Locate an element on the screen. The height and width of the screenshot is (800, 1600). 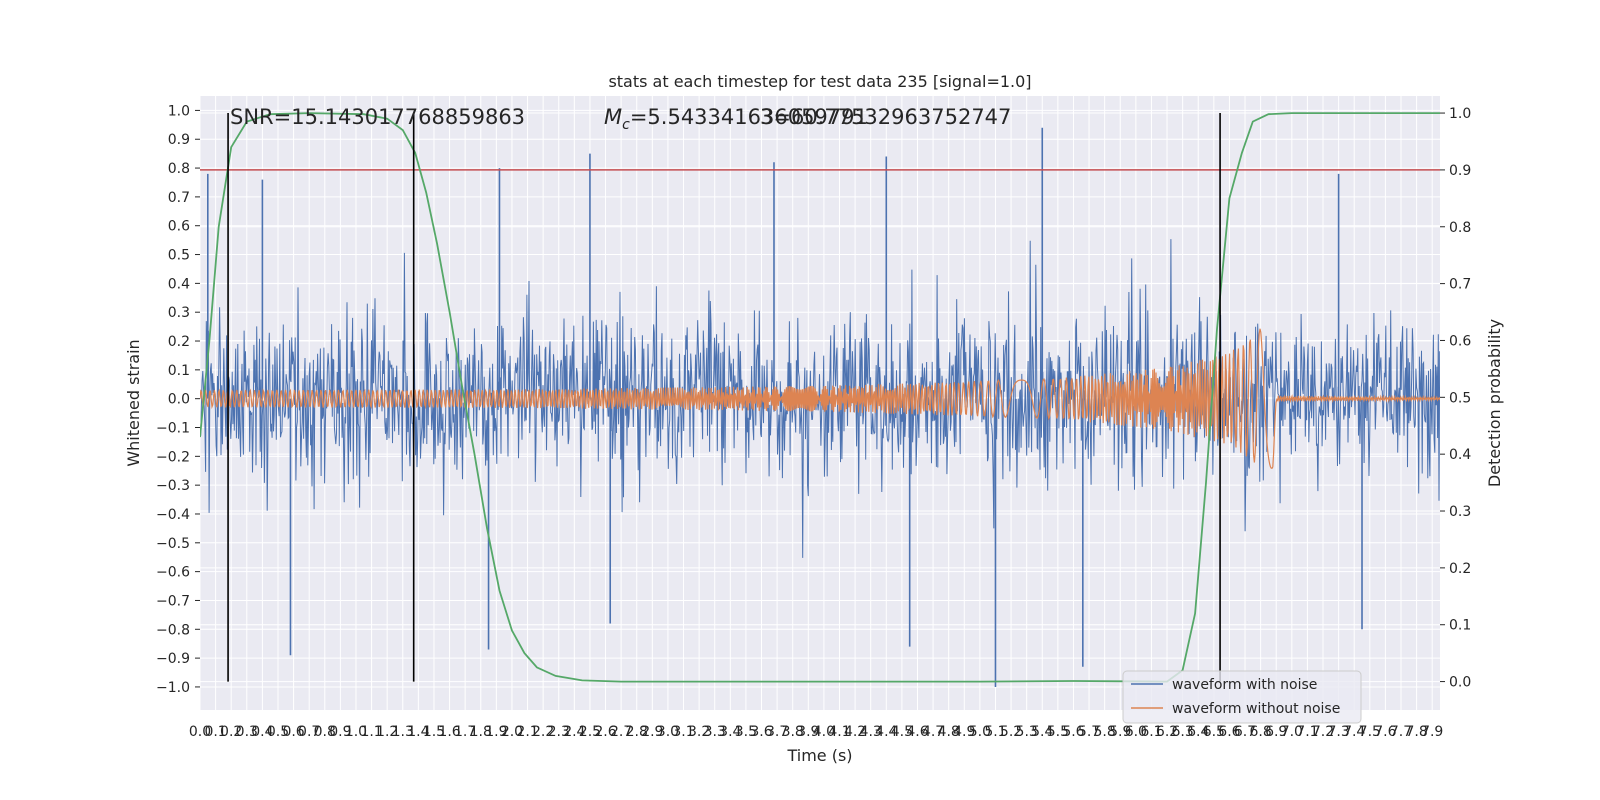
y-tick-label: 1.0 is located at coordinates (179, 111).